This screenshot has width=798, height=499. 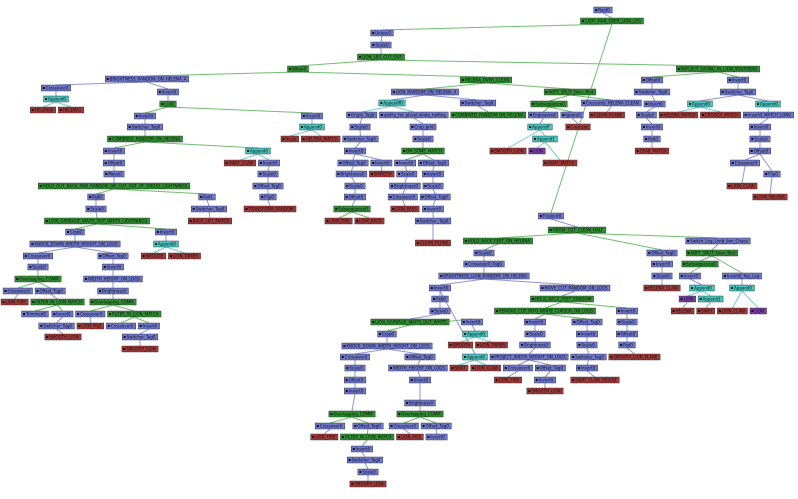 I want to click on tree-node: Flip0, so click(x=772, y=174).